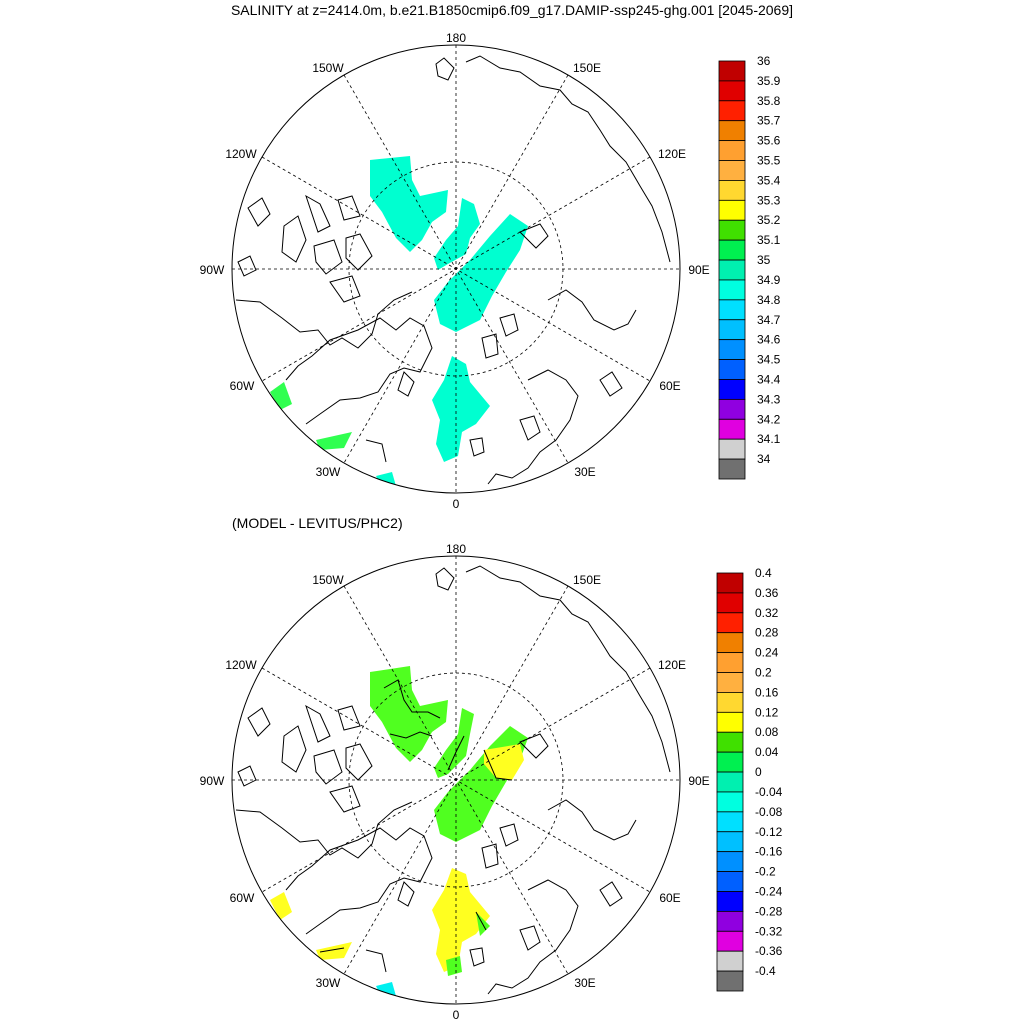  Describe the element at coordinates (763, 673) in the screenshot. I see `difference-colorbar-tick-label: 0.2` at that location.